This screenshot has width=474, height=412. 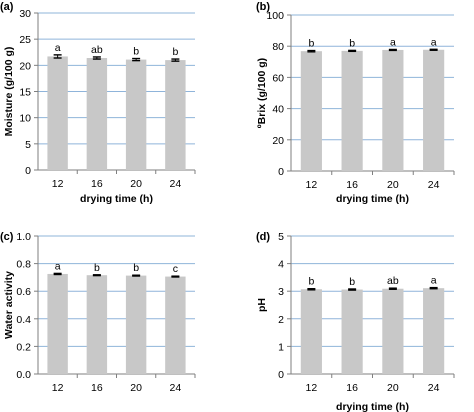 What do you see at coordinates (23, 320) in the screenshot?
I see `y-tick-label: 0.4` at bounding box center [23, 320].